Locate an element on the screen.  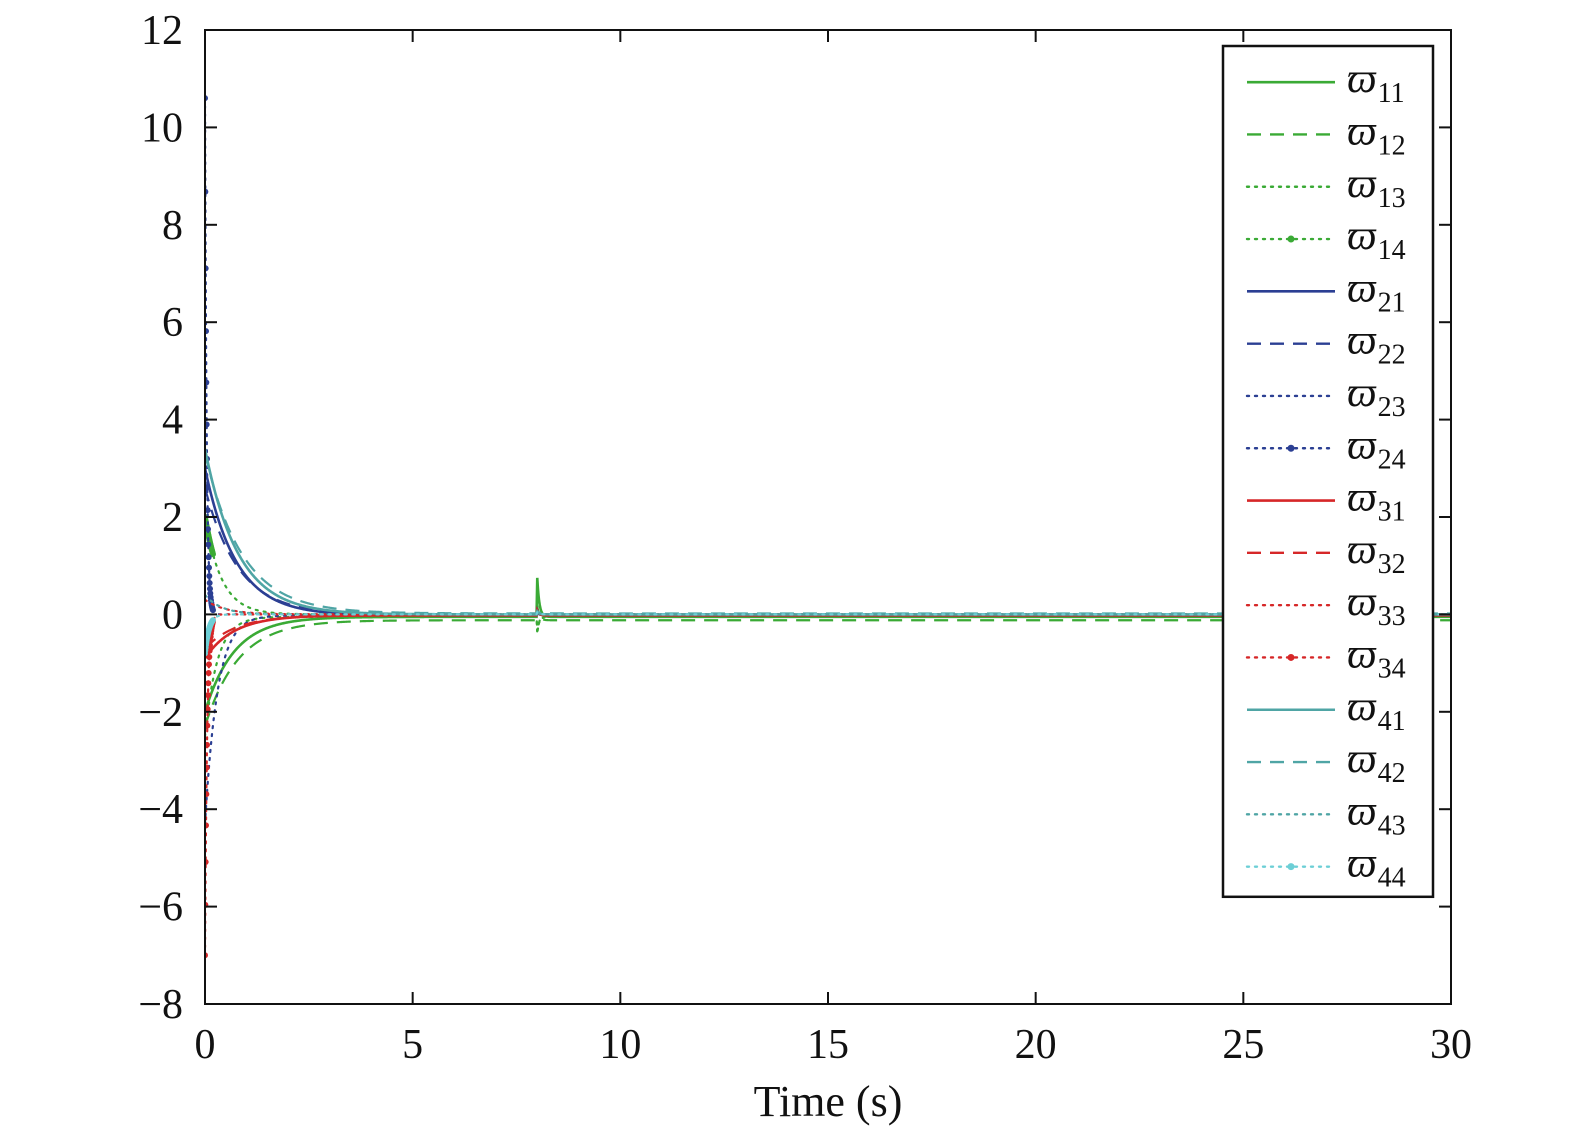
x-tick-label: 30 is located at coordinates (1451, 1045).